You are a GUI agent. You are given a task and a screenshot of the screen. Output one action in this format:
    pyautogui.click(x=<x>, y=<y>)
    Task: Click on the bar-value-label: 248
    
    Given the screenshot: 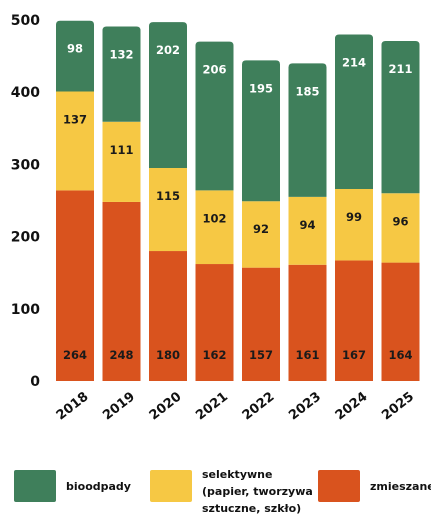 What is the action you would take?
    pyautogui.click(x=121, y=355)
    